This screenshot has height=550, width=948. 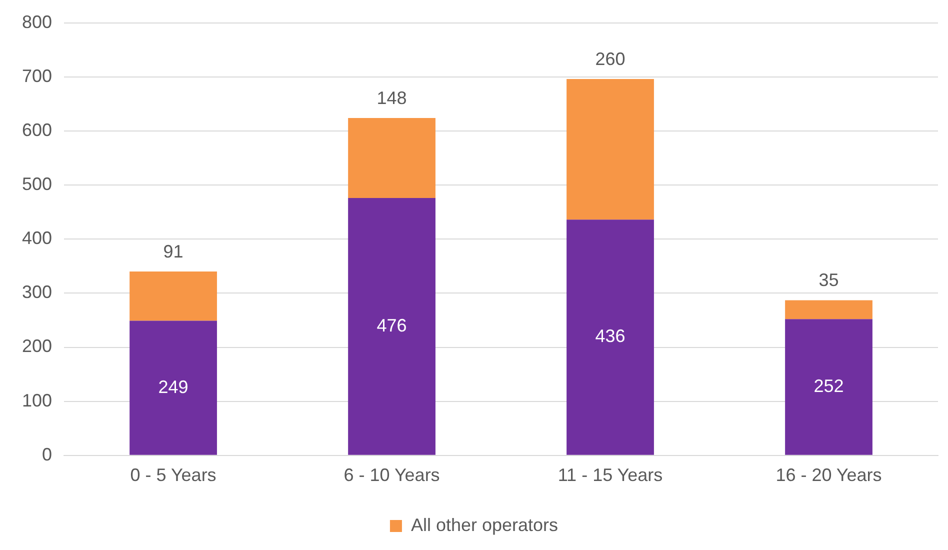 What do you see at coordinates (829, 475) in the screenshot?
I see `x-tick-label: 16 - 20 Years` at bounding box center [829, 475].